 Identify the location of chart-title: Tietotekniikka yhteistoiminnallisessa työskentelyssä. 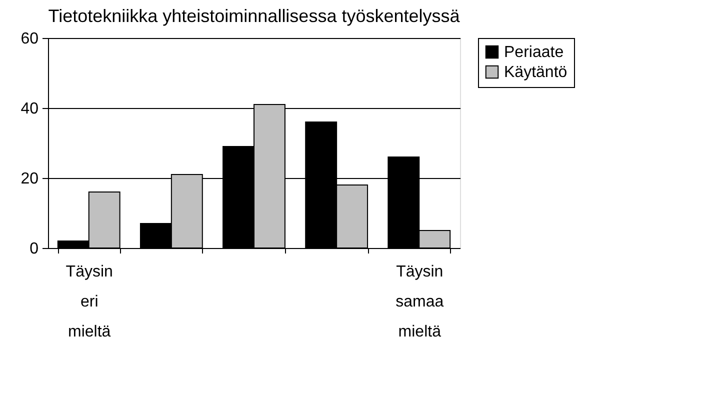
(254, 16).